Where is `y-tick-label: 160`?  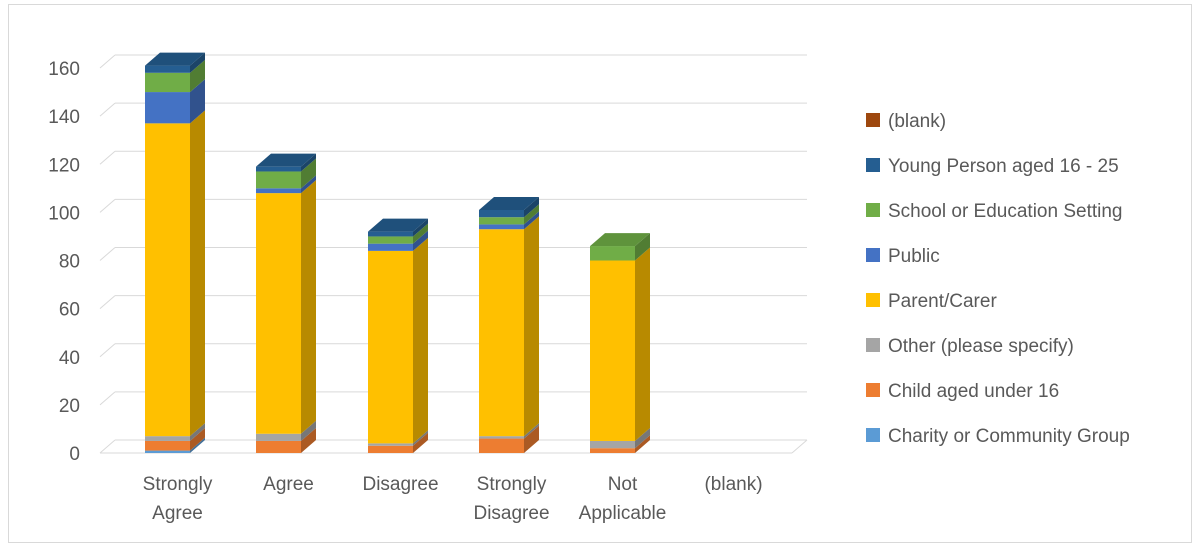 y-tick-label: 160 is located at coordinates (64, 69).